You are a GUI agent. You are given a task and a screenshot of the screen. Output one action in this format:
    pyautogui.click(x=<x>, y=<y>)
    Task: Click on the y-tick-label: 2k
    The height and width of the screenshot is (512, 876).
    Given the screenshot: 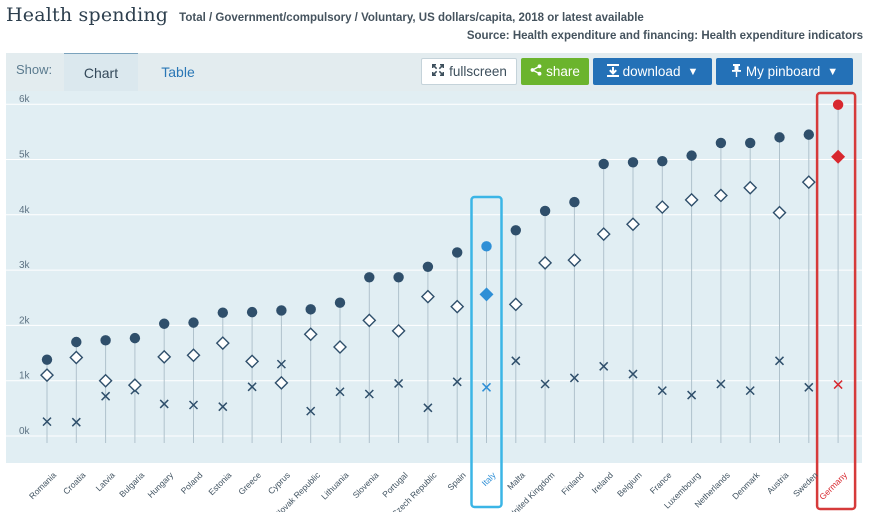 What is the action you would take?
    pyautogui.click(x=25, y=320)
    